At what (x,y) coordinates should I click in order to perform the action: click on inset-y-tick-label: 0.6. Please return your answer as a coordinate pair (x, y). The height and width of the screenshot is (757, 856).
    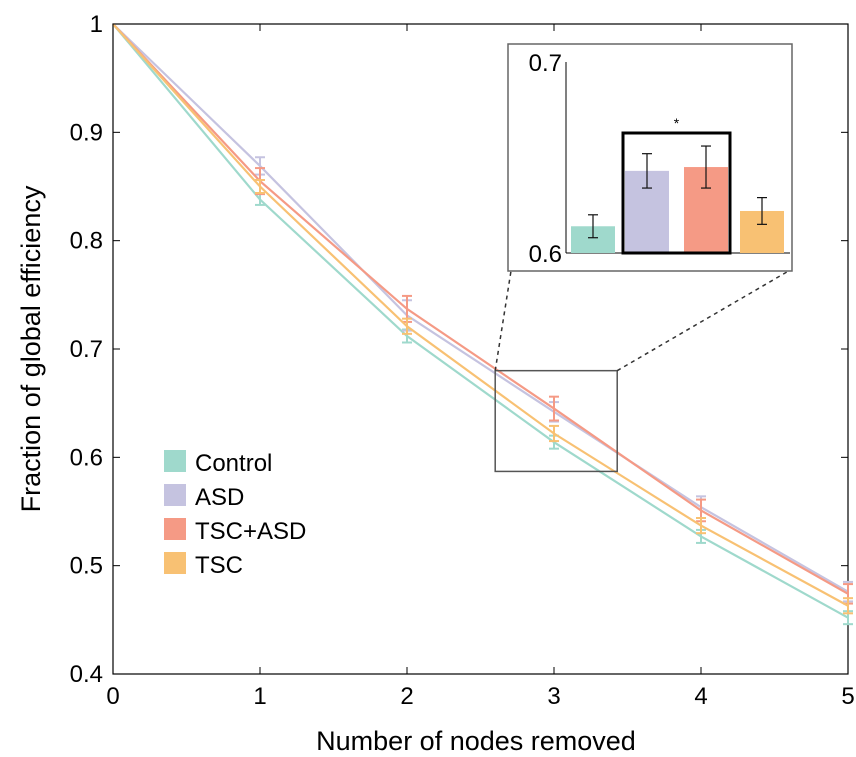
    Looking at the image, I should click on (545, 254).